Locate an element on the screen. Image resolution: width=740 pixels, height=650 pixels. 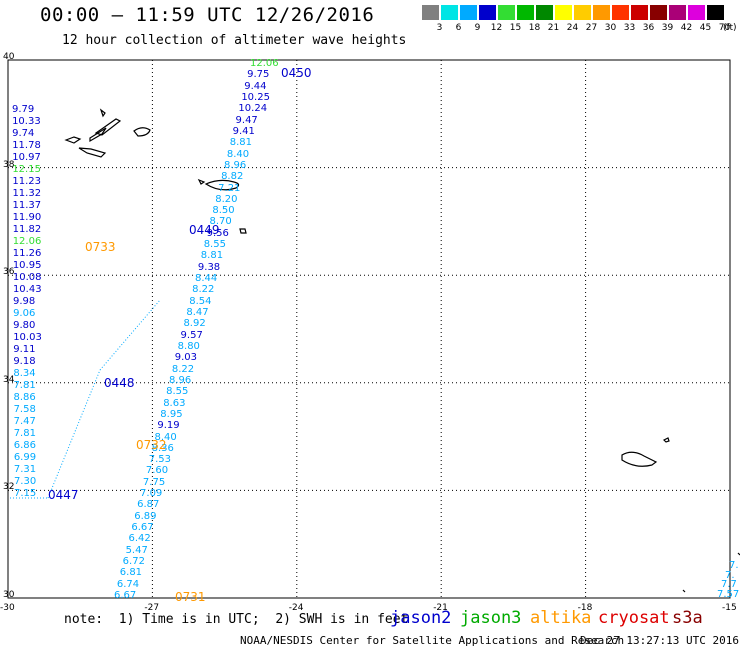
wave-height-value: 7.75 is located at coordinates (154, 482).